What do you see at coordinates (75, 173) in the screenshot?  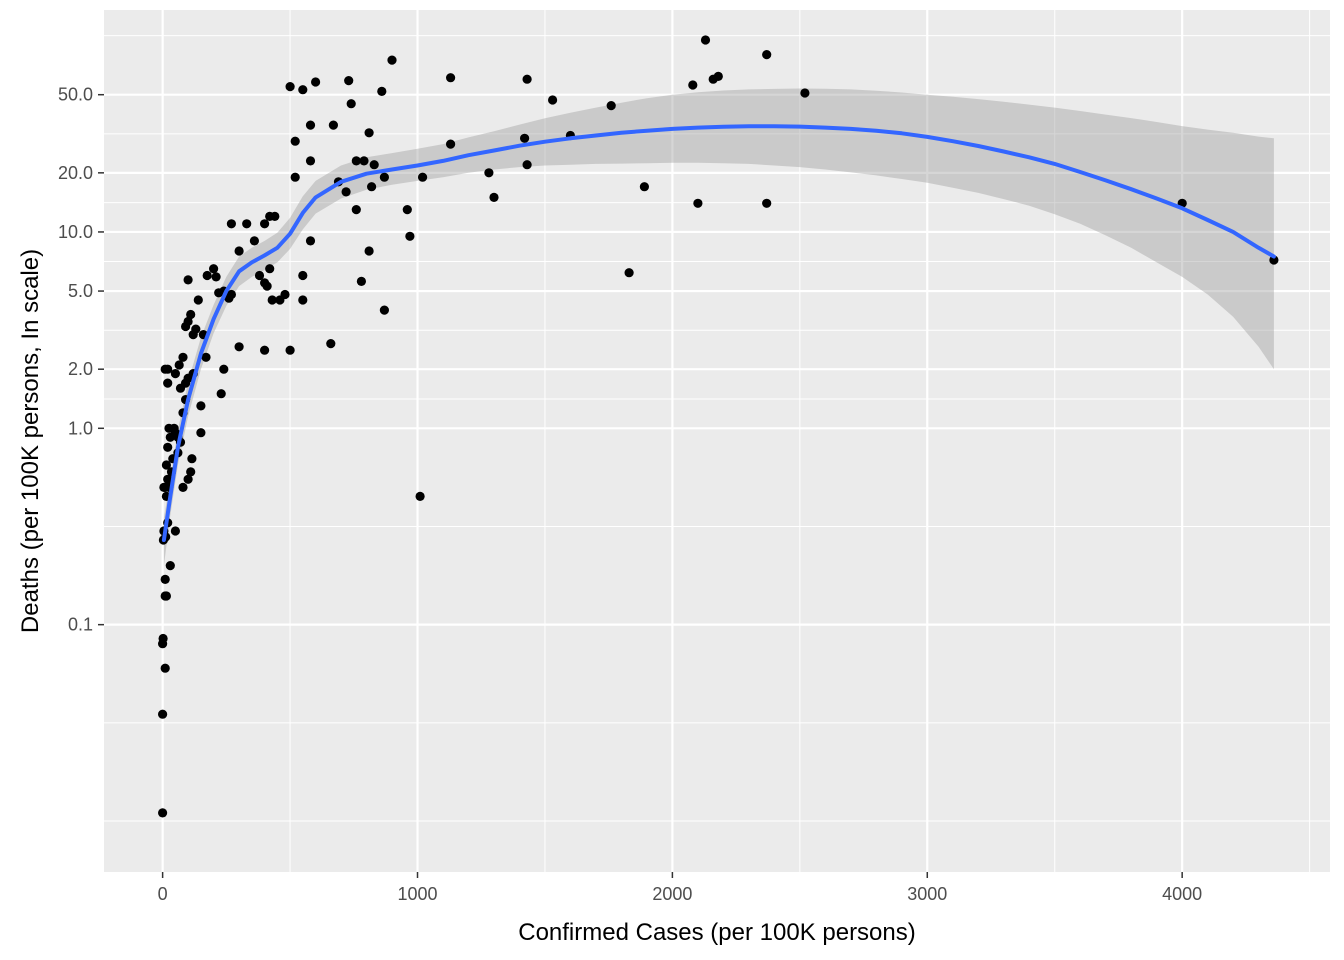 I see `y-tick-label: 20.0` at bounding box center [75, 173].